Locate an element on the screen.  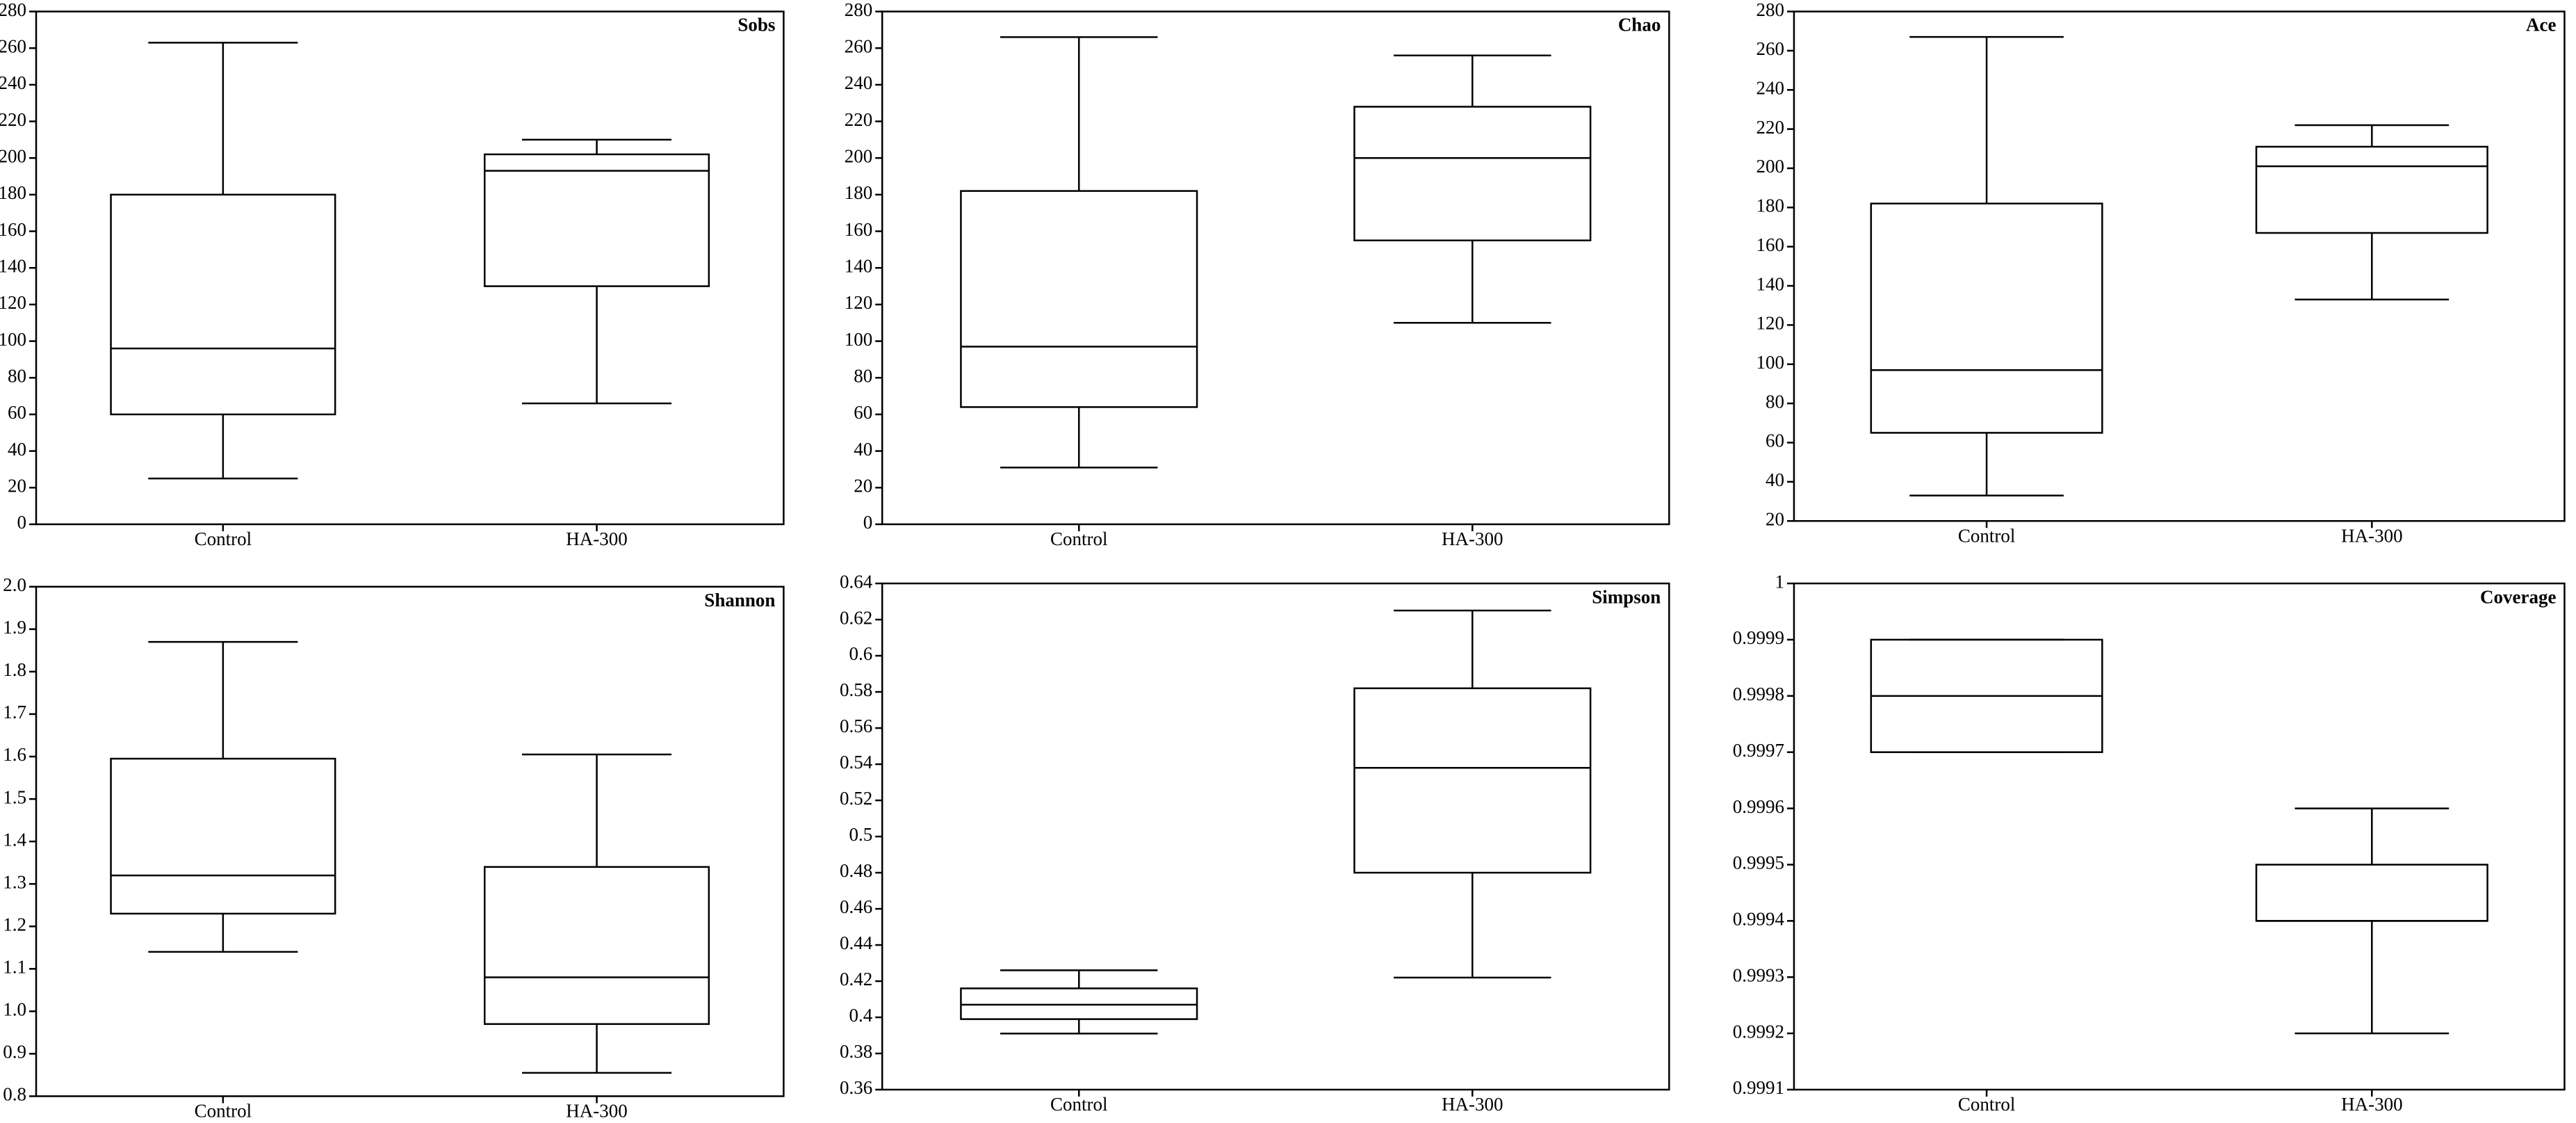
y-tick-label: 0.9991 is located at coordinates (1758, 1087).